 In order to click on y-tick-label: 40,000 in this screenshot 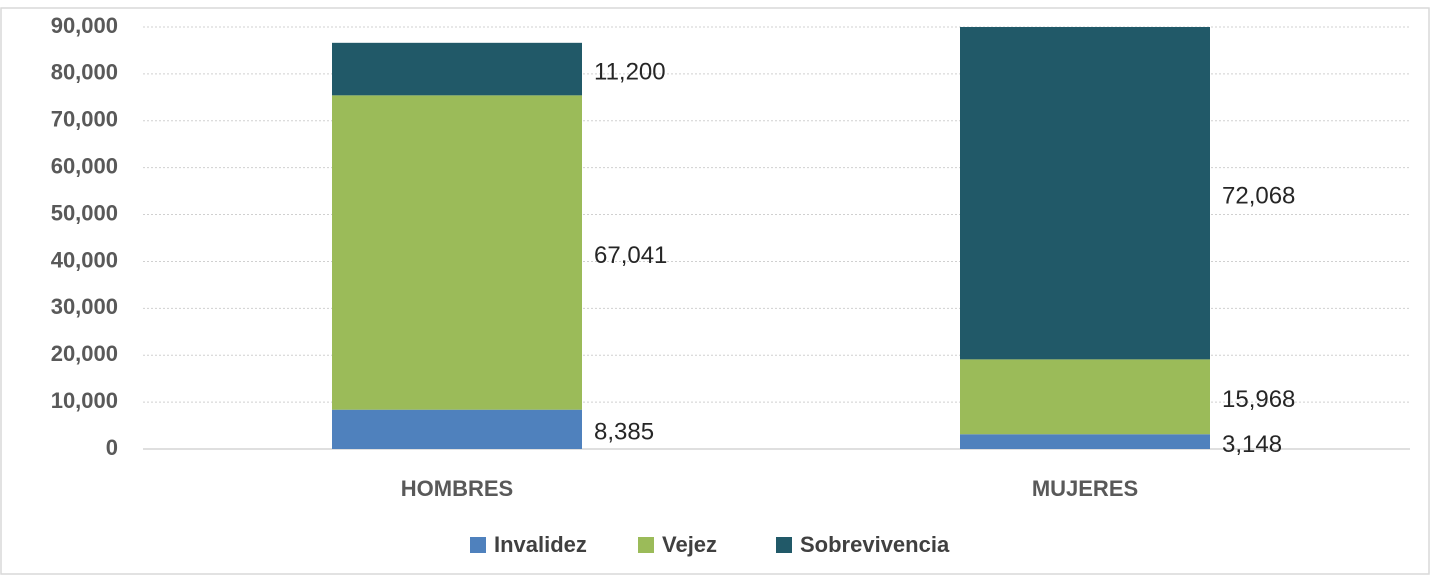, I will do `click(84, 259)`.